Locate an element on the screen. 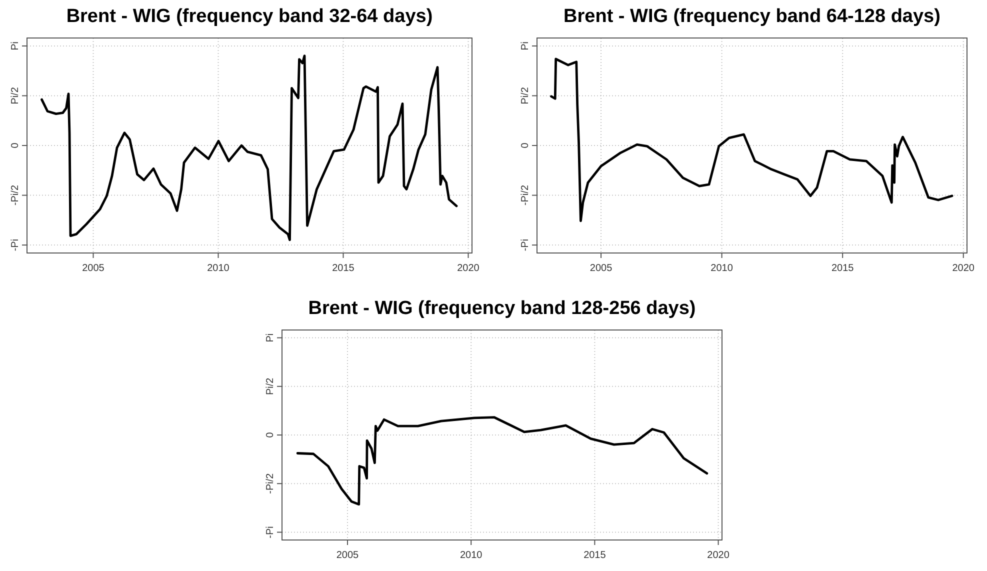 The image size is (987, 571). chart-title: Brent - WIG (frequency band 128-256 days) is located at coordinates (502, 308).